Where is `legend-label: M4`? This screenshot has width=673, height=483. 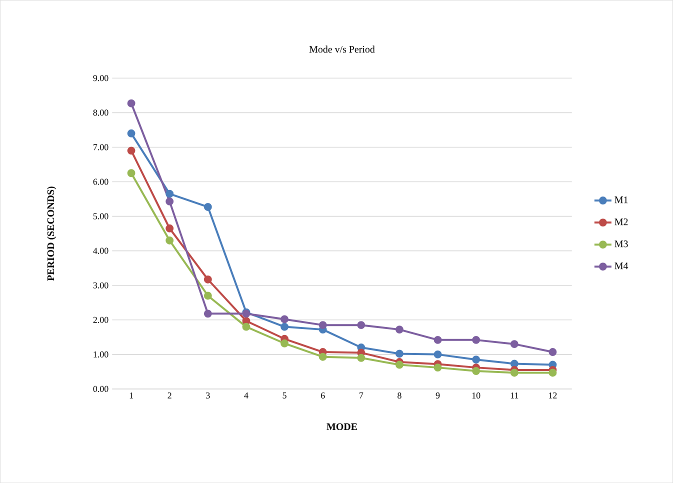 legend-label: M4 is located at coordinates (621, 266).